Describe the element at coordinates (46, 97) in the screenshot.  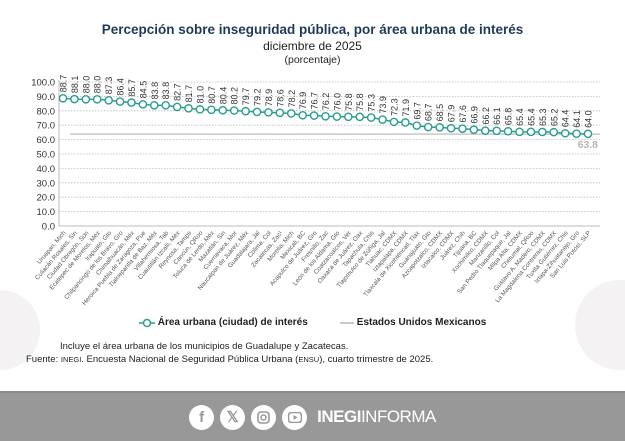
I see `y-tick-label: 90.0` at that location.